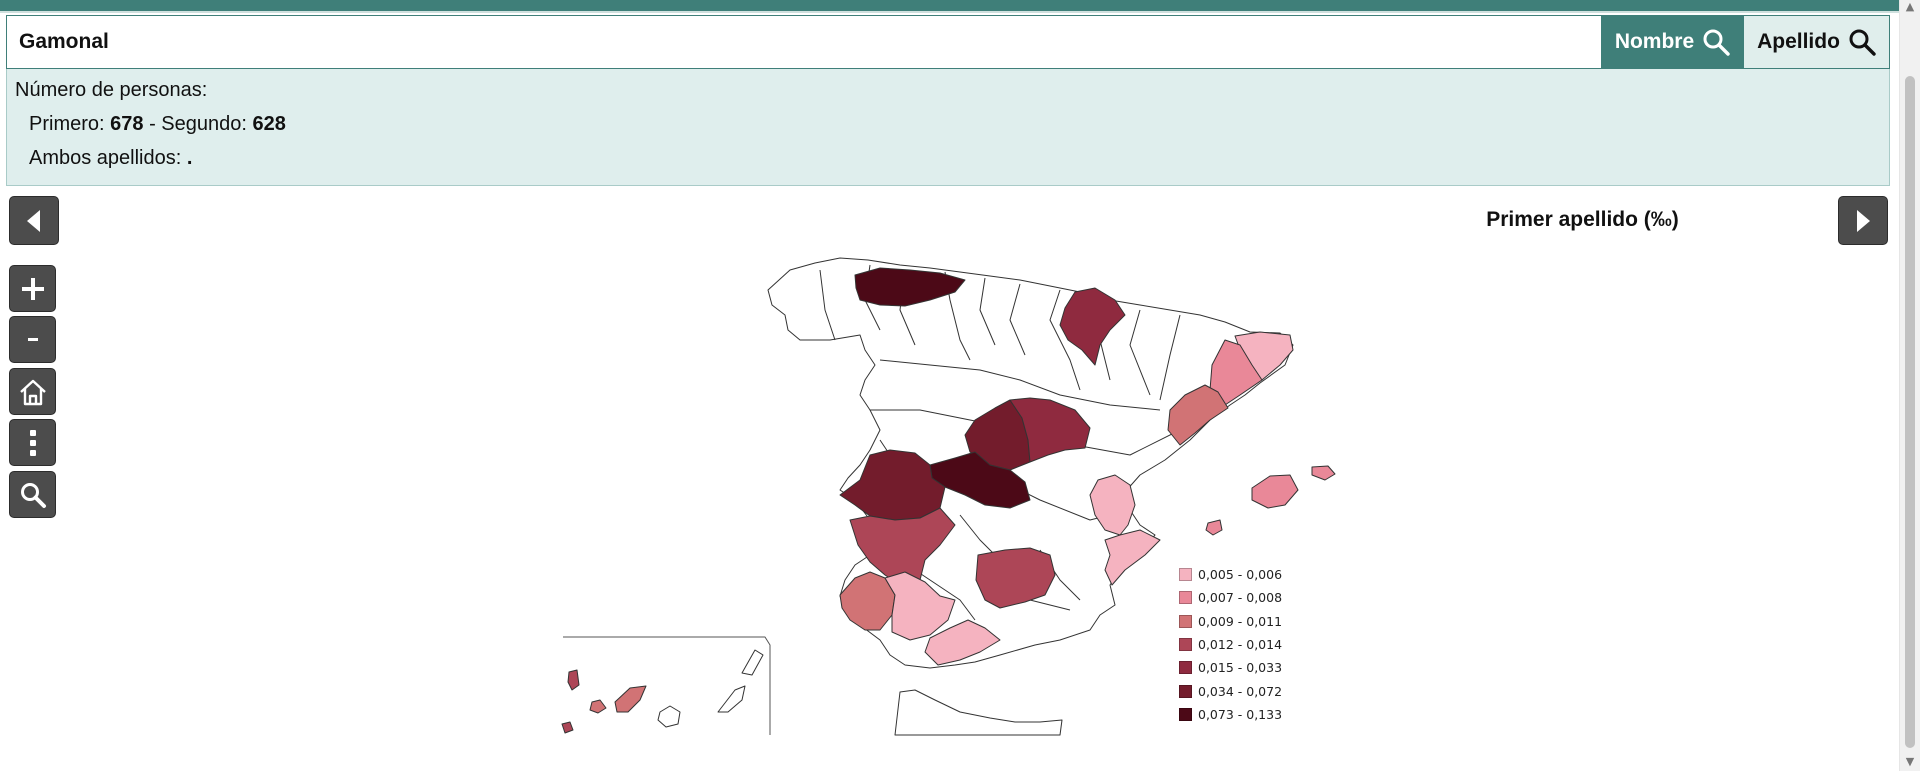 The width and height of the screenshot is (1920, 771). Describe the element at coordinates (127, 124) in the screenshot. I see `primero-value: 678` at that location.